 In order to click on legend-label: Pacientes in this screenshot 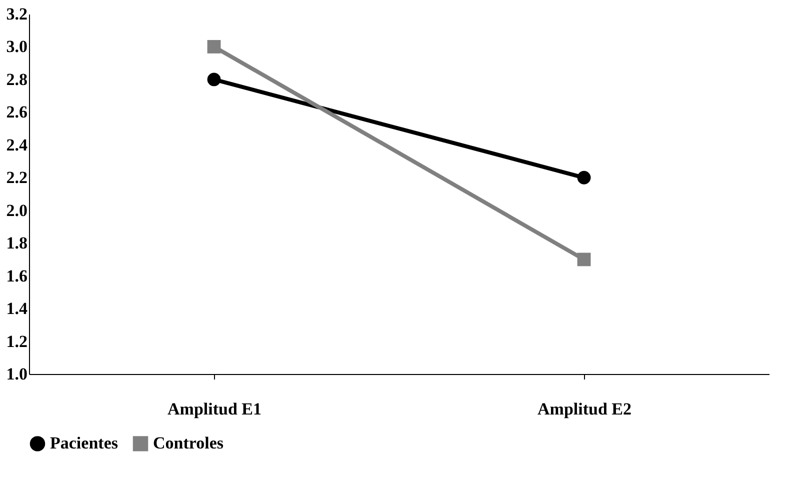, I will do `click(84, 443)`.